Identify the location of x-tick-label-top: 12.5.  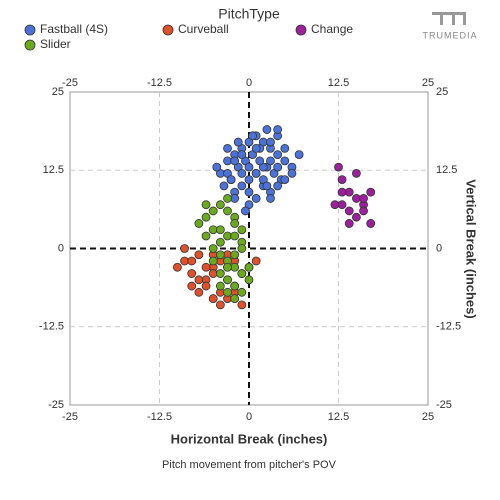
(338, 83).